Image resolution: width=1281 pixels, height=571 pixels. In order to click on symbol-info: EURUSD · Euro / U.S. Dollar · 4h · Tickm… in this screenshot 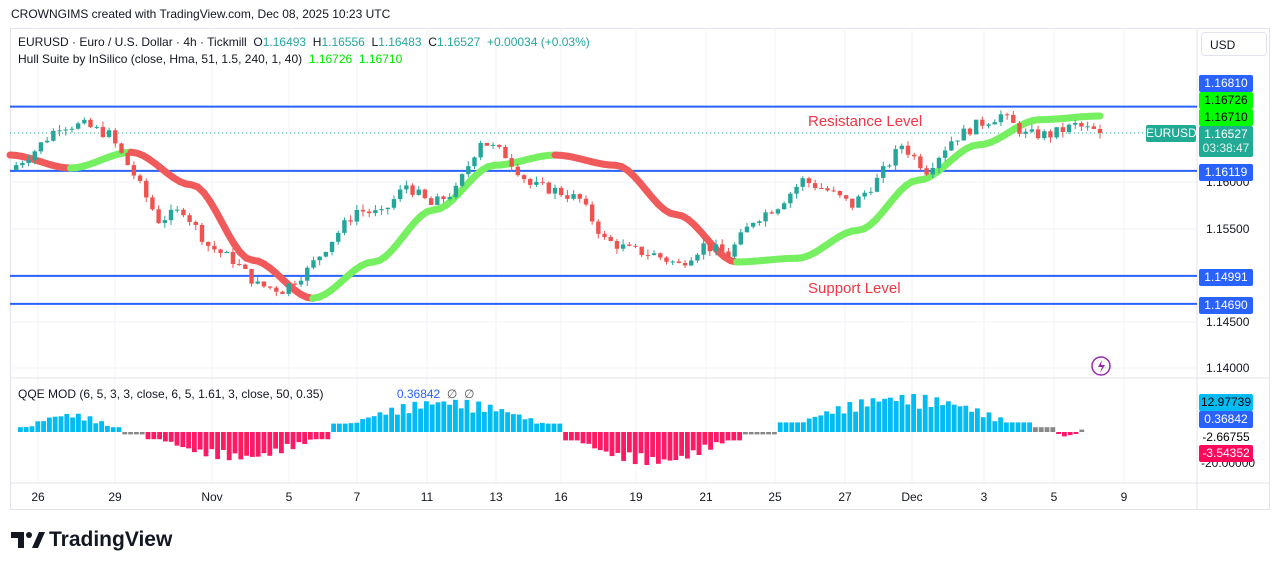, I will do `click(132, 42)`.